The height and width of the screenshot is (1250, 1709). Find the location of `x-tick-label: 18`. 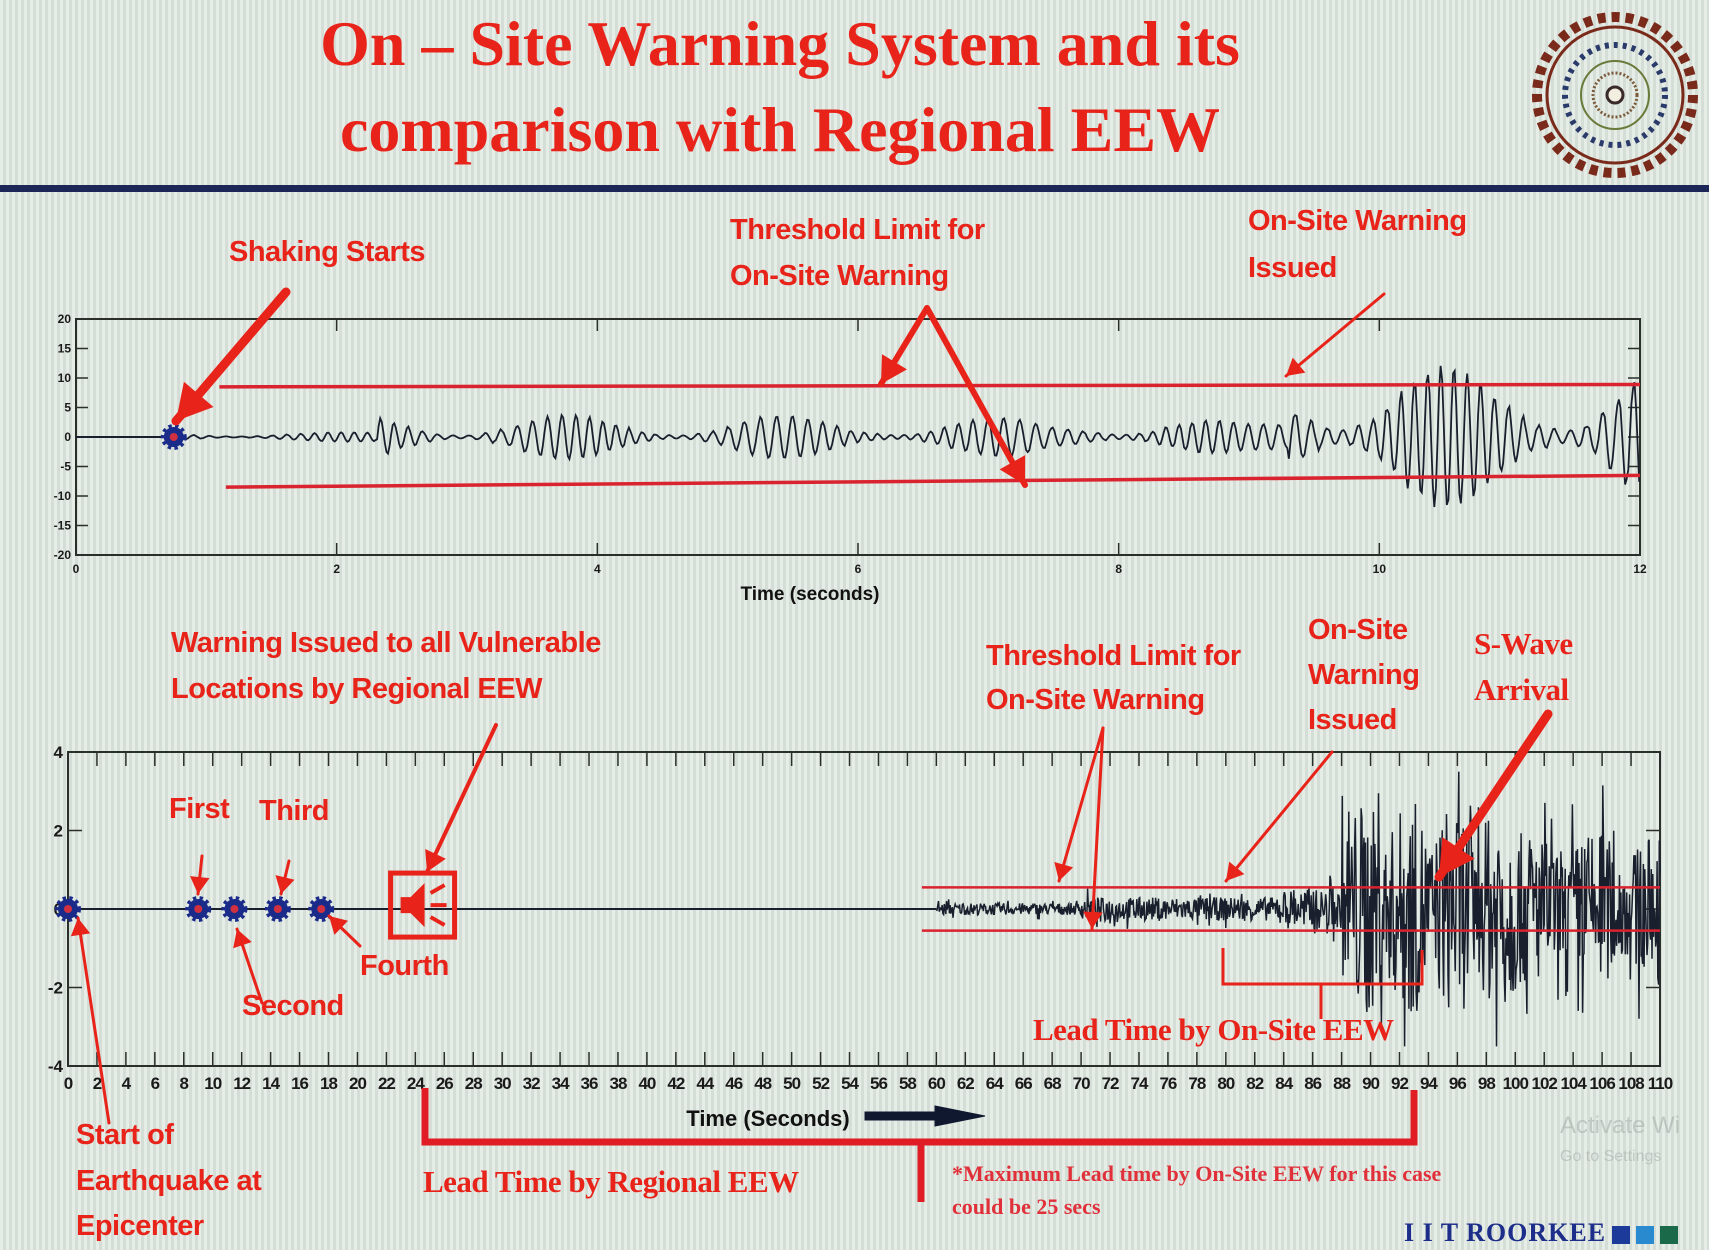

x-tick-label: 18 is located at coordinates (328, 1083).